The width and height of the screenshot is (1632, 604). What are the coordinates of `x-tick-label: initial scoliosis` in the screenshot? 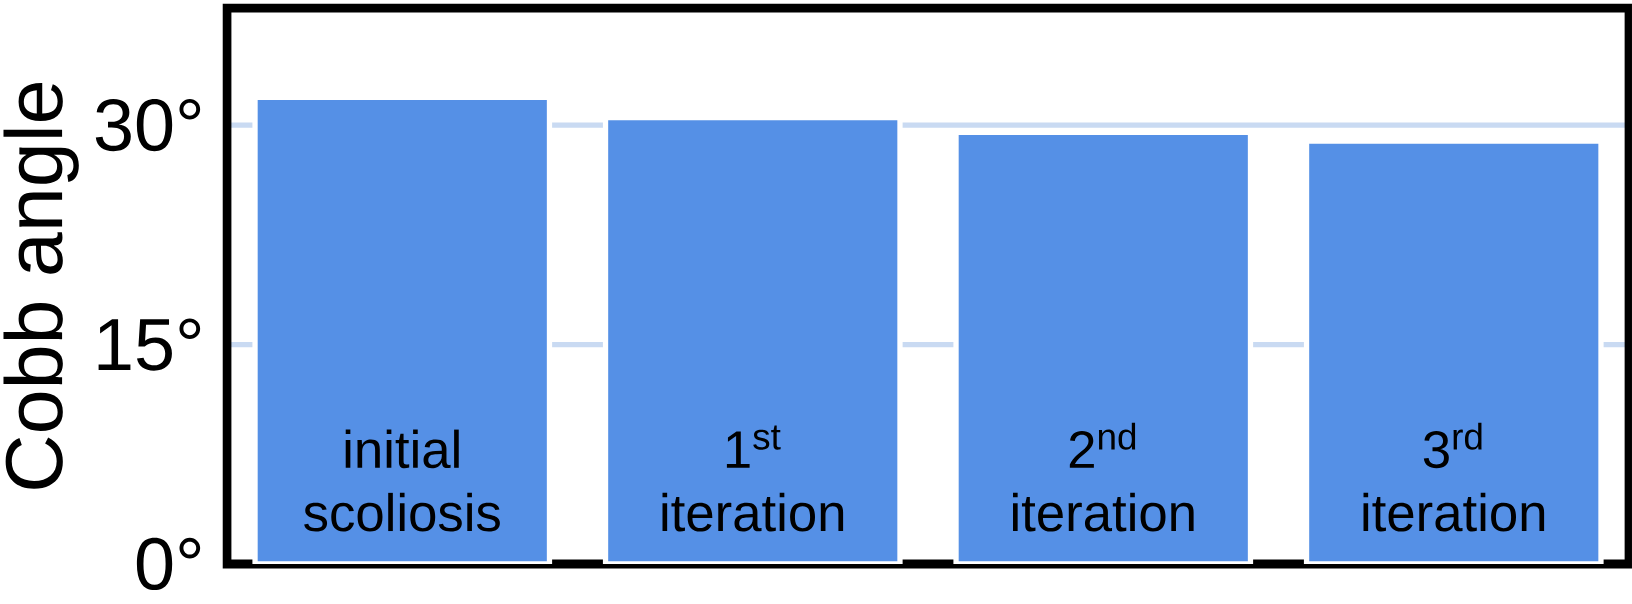 It's located at (402, 480).